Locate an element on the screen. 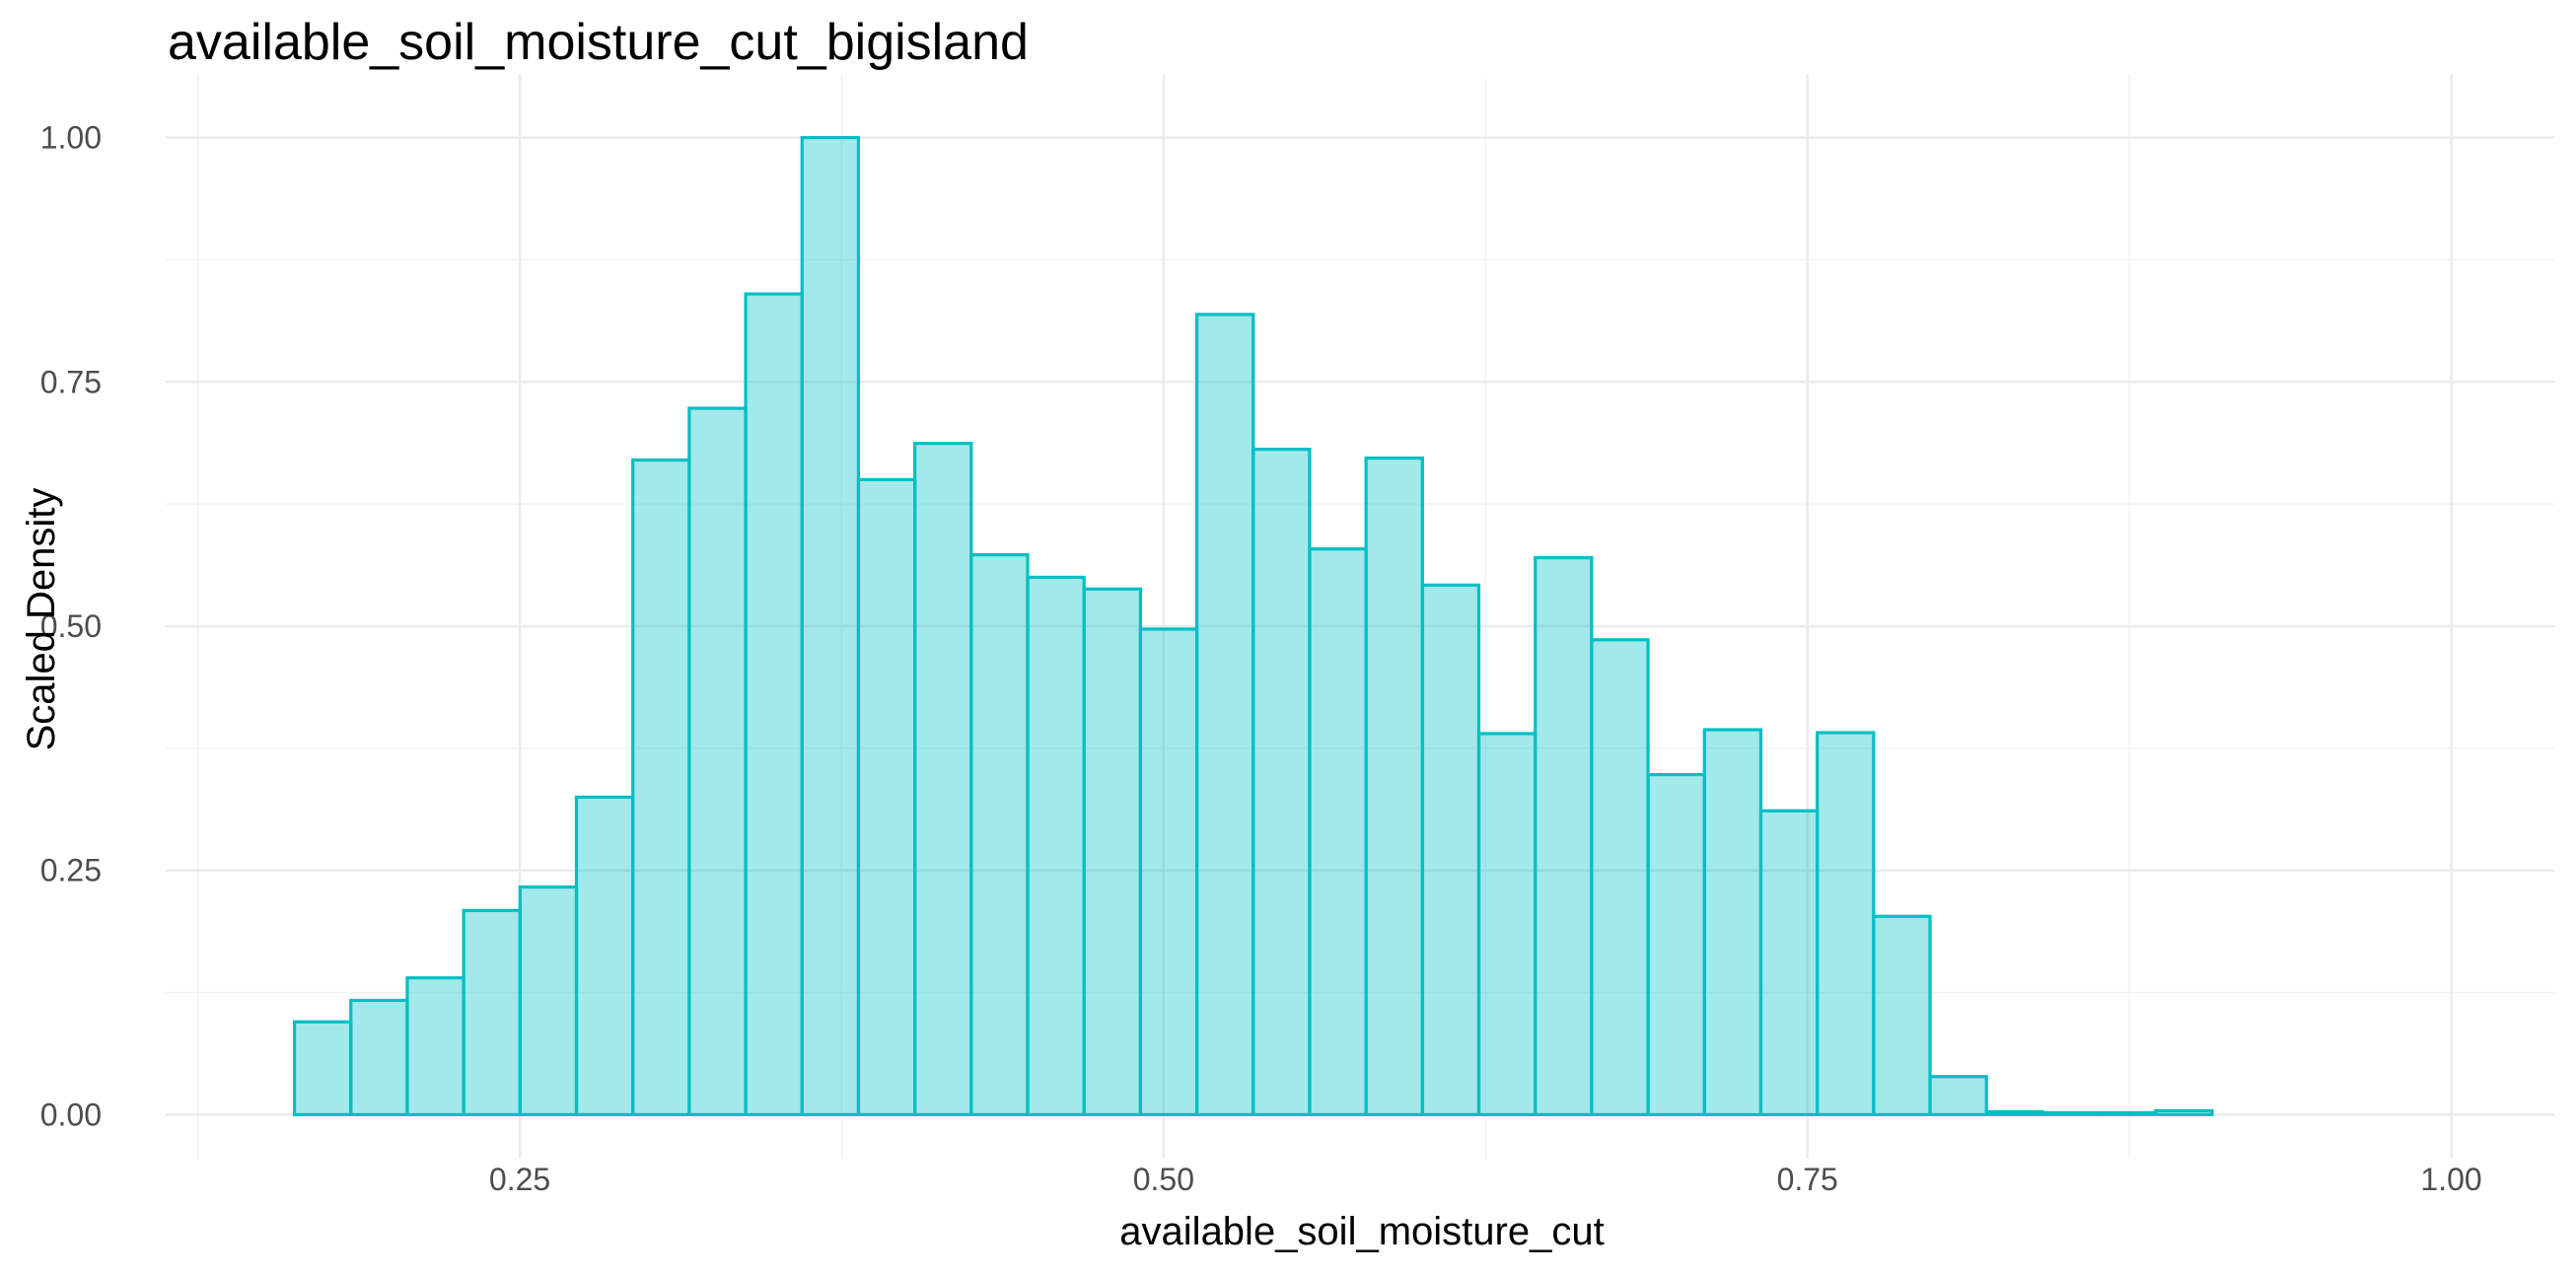 This screenshot has width=2576, height=1275. y-tick-label: 0.75 is located at coordinates (71, 381).